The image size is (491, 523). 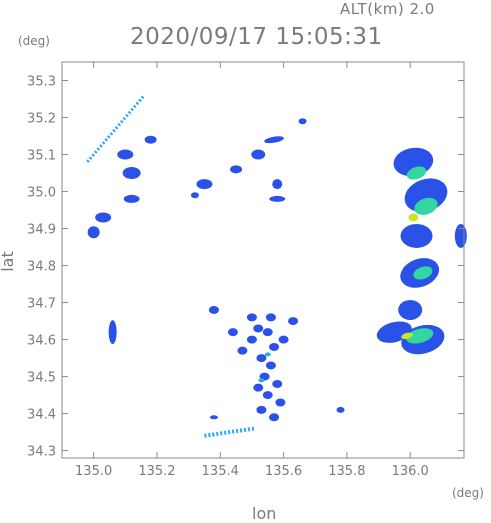 What do you see at coordinates (283, 471) in the screenshot?
I see `x-tick-label: 135.6` at bounding box center [283, 471].